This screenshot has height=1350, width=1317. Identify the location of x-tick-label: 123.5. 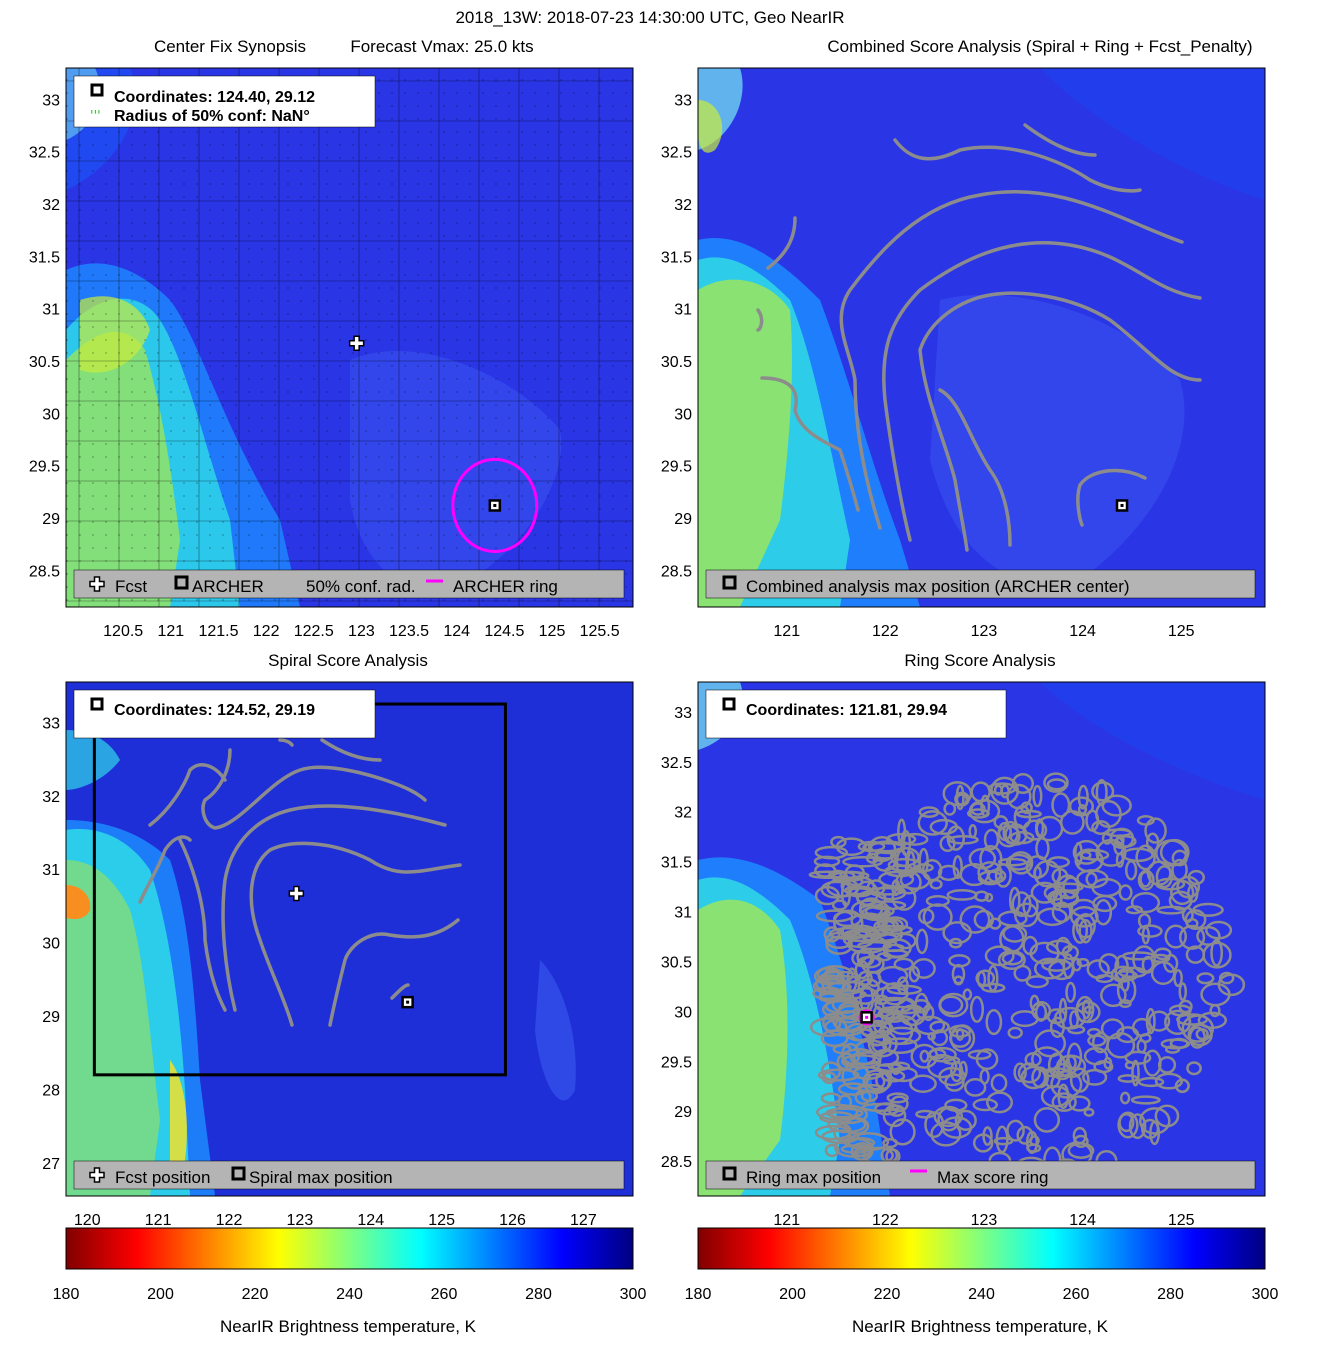
(409, 631).